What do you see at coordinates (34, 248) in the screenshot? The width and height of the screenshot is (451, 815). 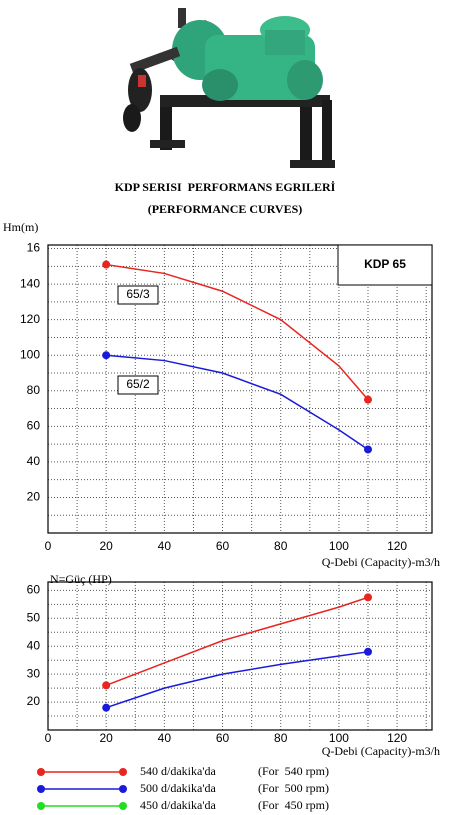 I see `y-tick-label: 16` at bounding box center [34, 248].